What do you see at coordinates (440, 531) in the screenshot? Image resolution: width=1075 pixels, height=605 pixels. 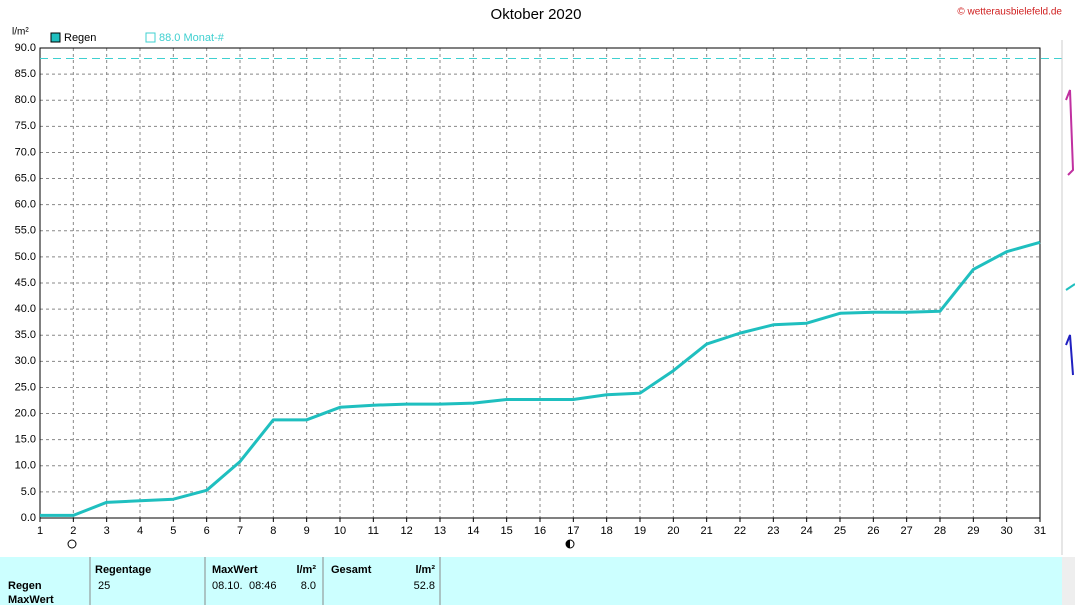 I see `x-tick-label: 13` at bounding box center [440, 531].